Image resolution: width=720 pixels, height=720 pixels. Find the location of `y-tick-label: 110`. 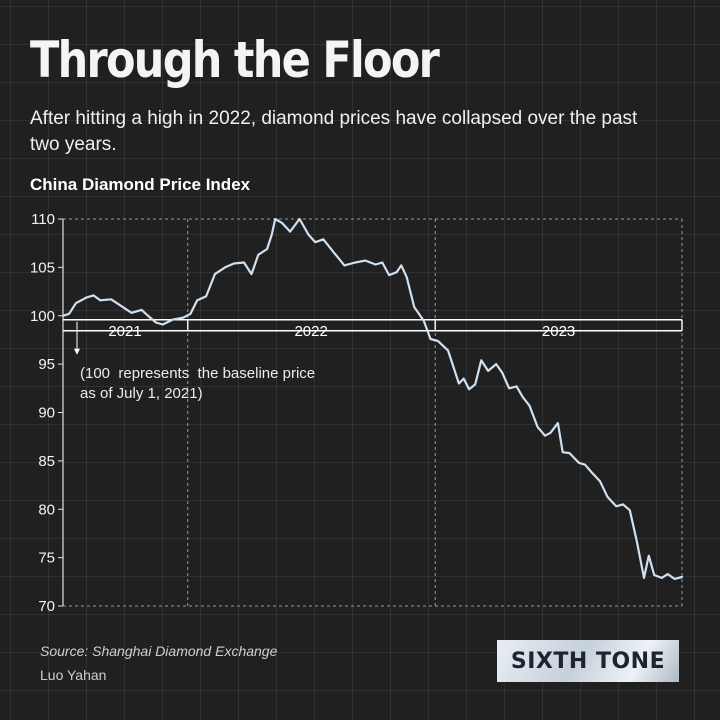

y-tick-label: 110 is located at coordinates (43, 219).